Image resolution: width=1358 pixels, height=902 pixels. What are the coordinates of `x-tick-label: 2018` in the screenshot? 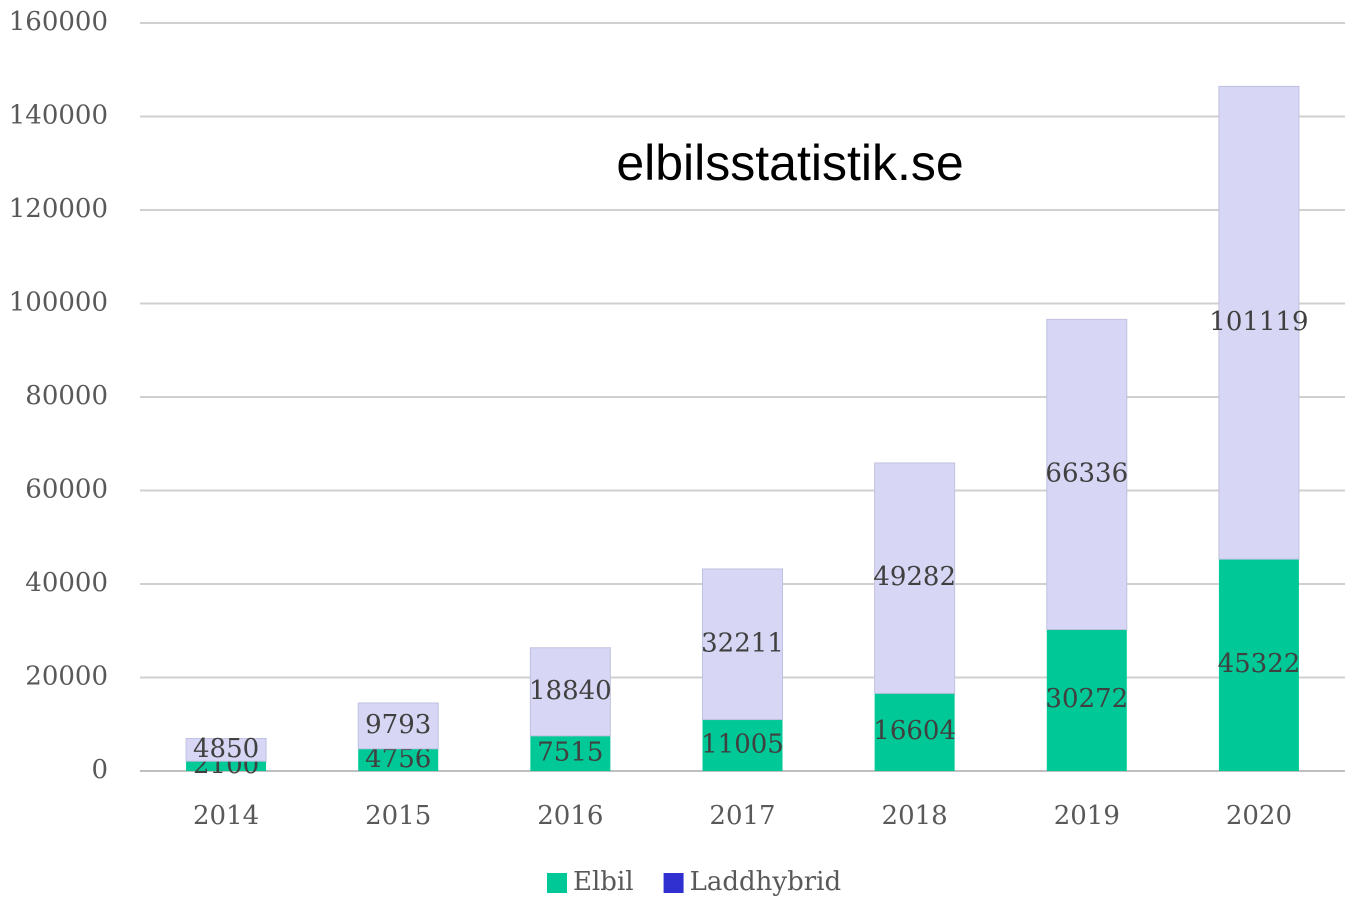 It's located at (915, 816).